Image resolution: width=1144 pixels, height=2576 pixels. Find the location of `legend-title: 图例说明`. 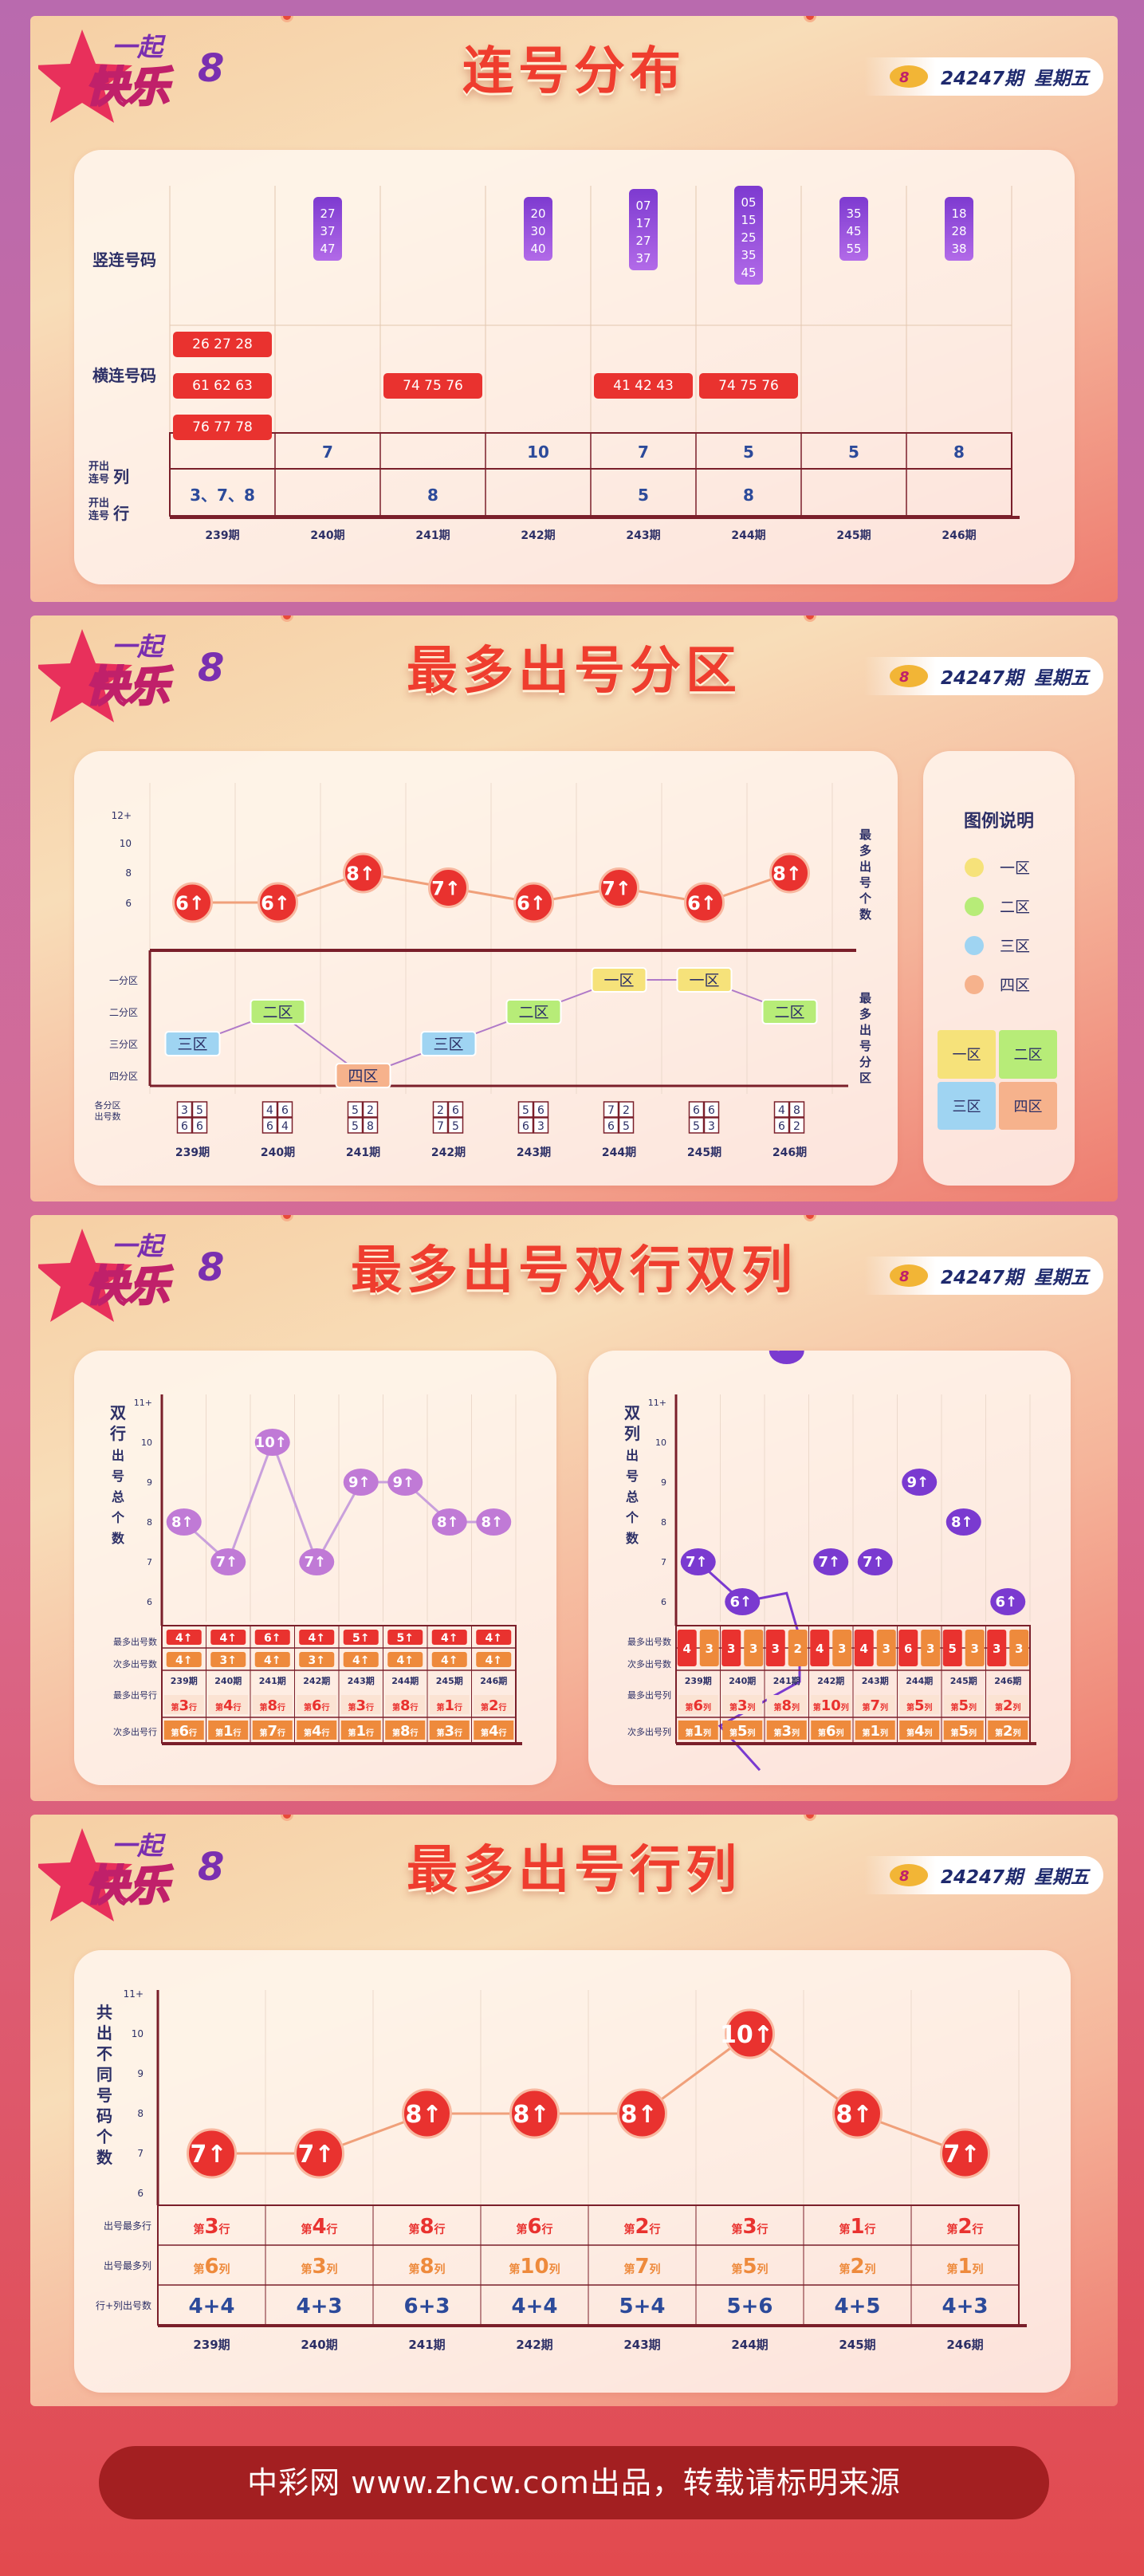

legend-title: 图例说明 is located at coordinates (998, 822).